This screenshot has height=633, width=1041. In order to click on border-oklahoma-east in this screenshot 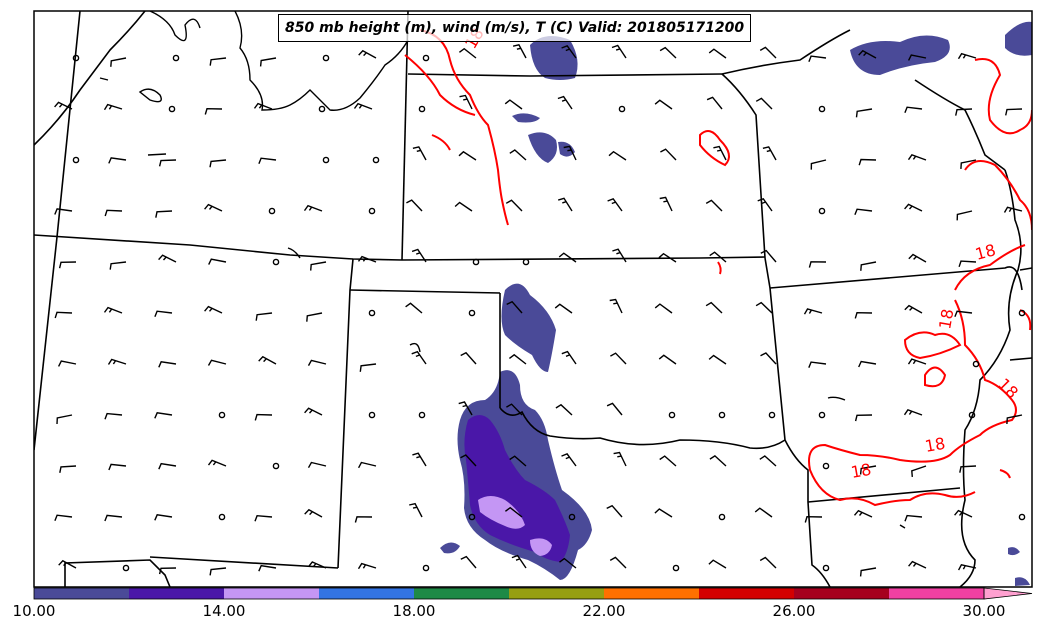, I will do `click(775, 349)`.